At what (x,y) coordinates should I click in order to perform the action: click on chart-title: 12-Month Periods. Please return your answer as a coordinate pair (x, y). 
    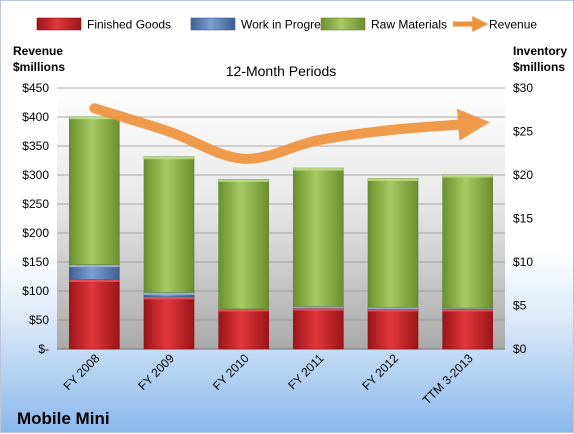
    Looking at the image, I should click on (281, 71).